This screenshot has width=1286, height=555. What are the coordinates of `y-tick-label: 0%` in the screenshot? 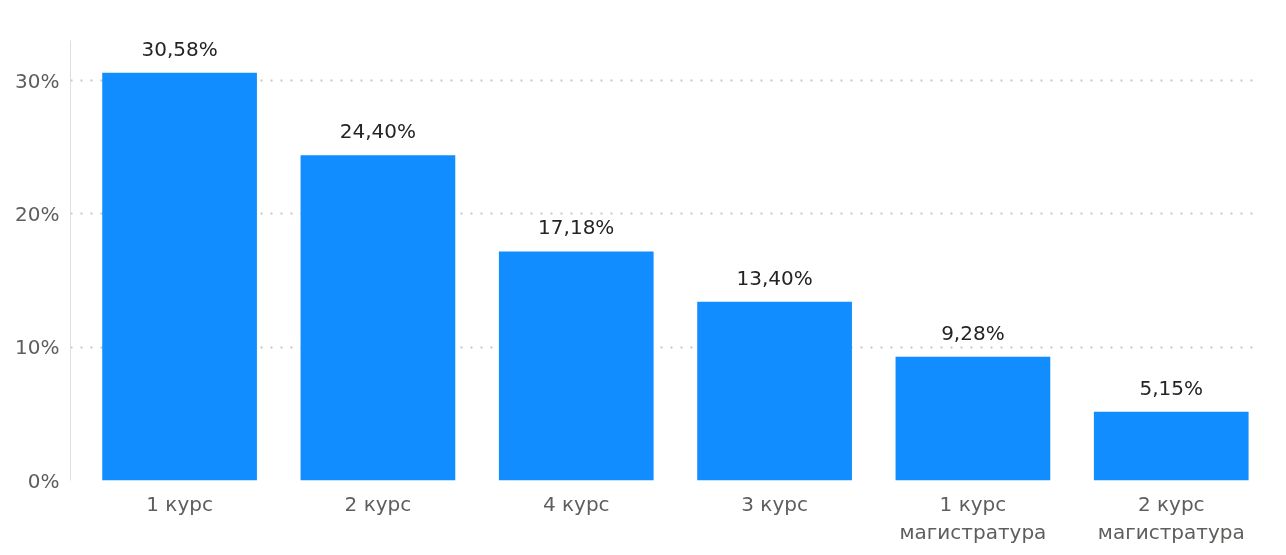 It's located at (43, 480).